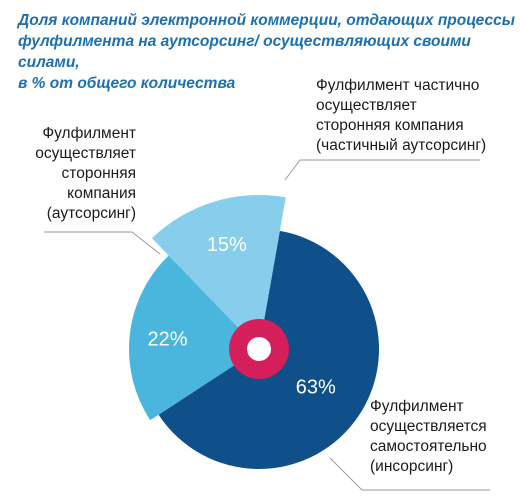 The width and height of the screenshot is (520, 500). I want to click on label-line: (частичный аутсорсинг), so click(401, 145).